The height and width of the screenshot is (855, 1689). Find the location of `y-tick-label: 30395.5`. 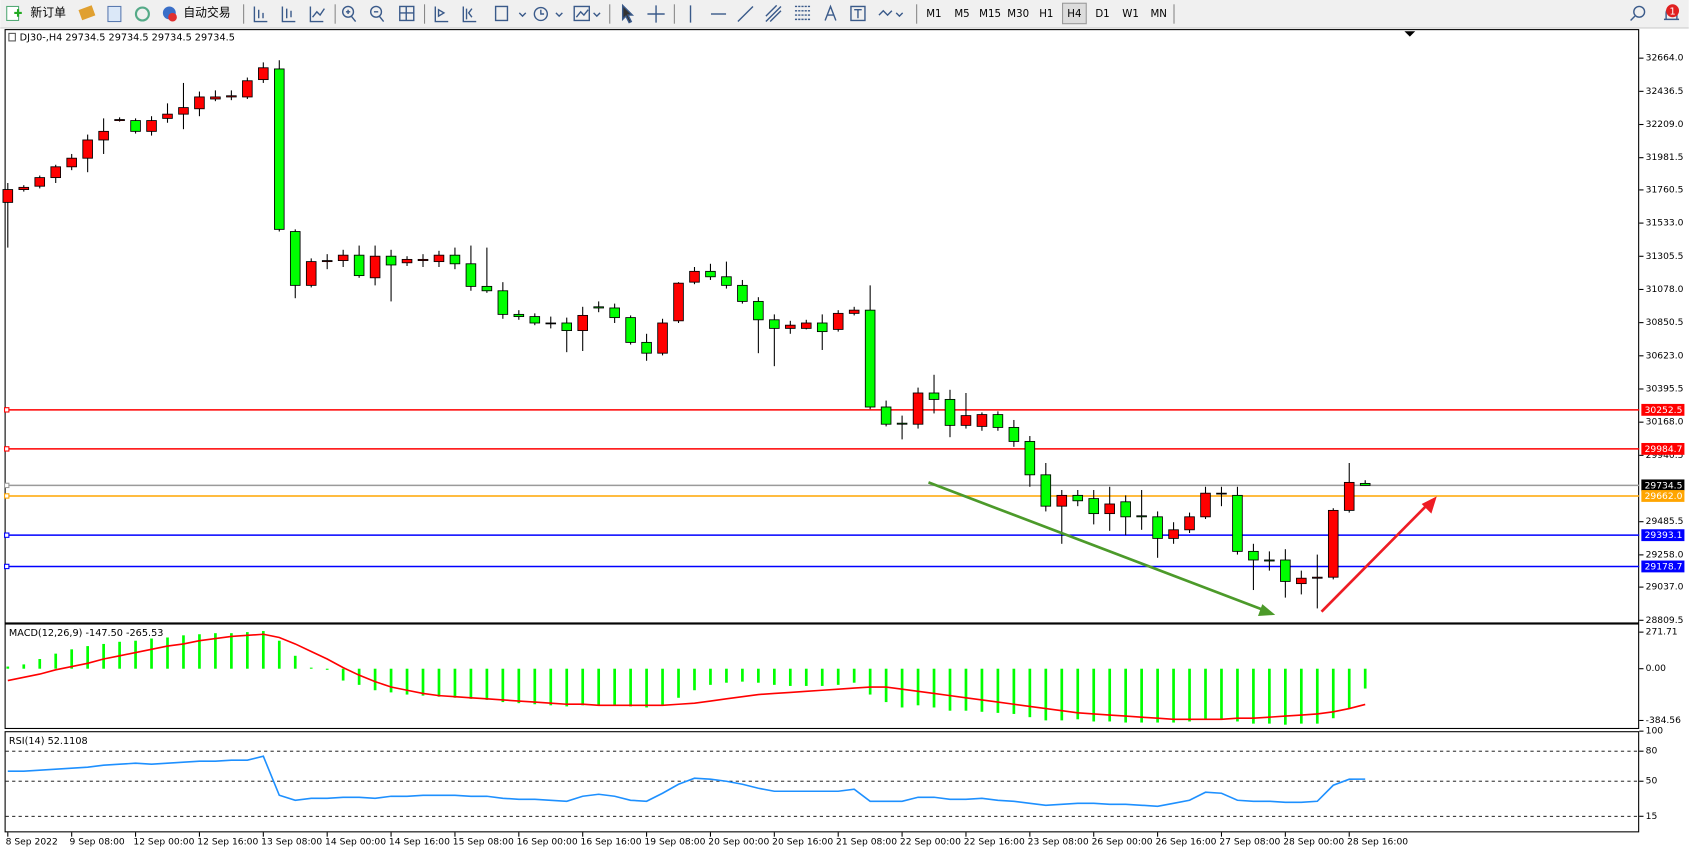

y-tick-label: 30395.5 is located at coordinates (1665, 389).